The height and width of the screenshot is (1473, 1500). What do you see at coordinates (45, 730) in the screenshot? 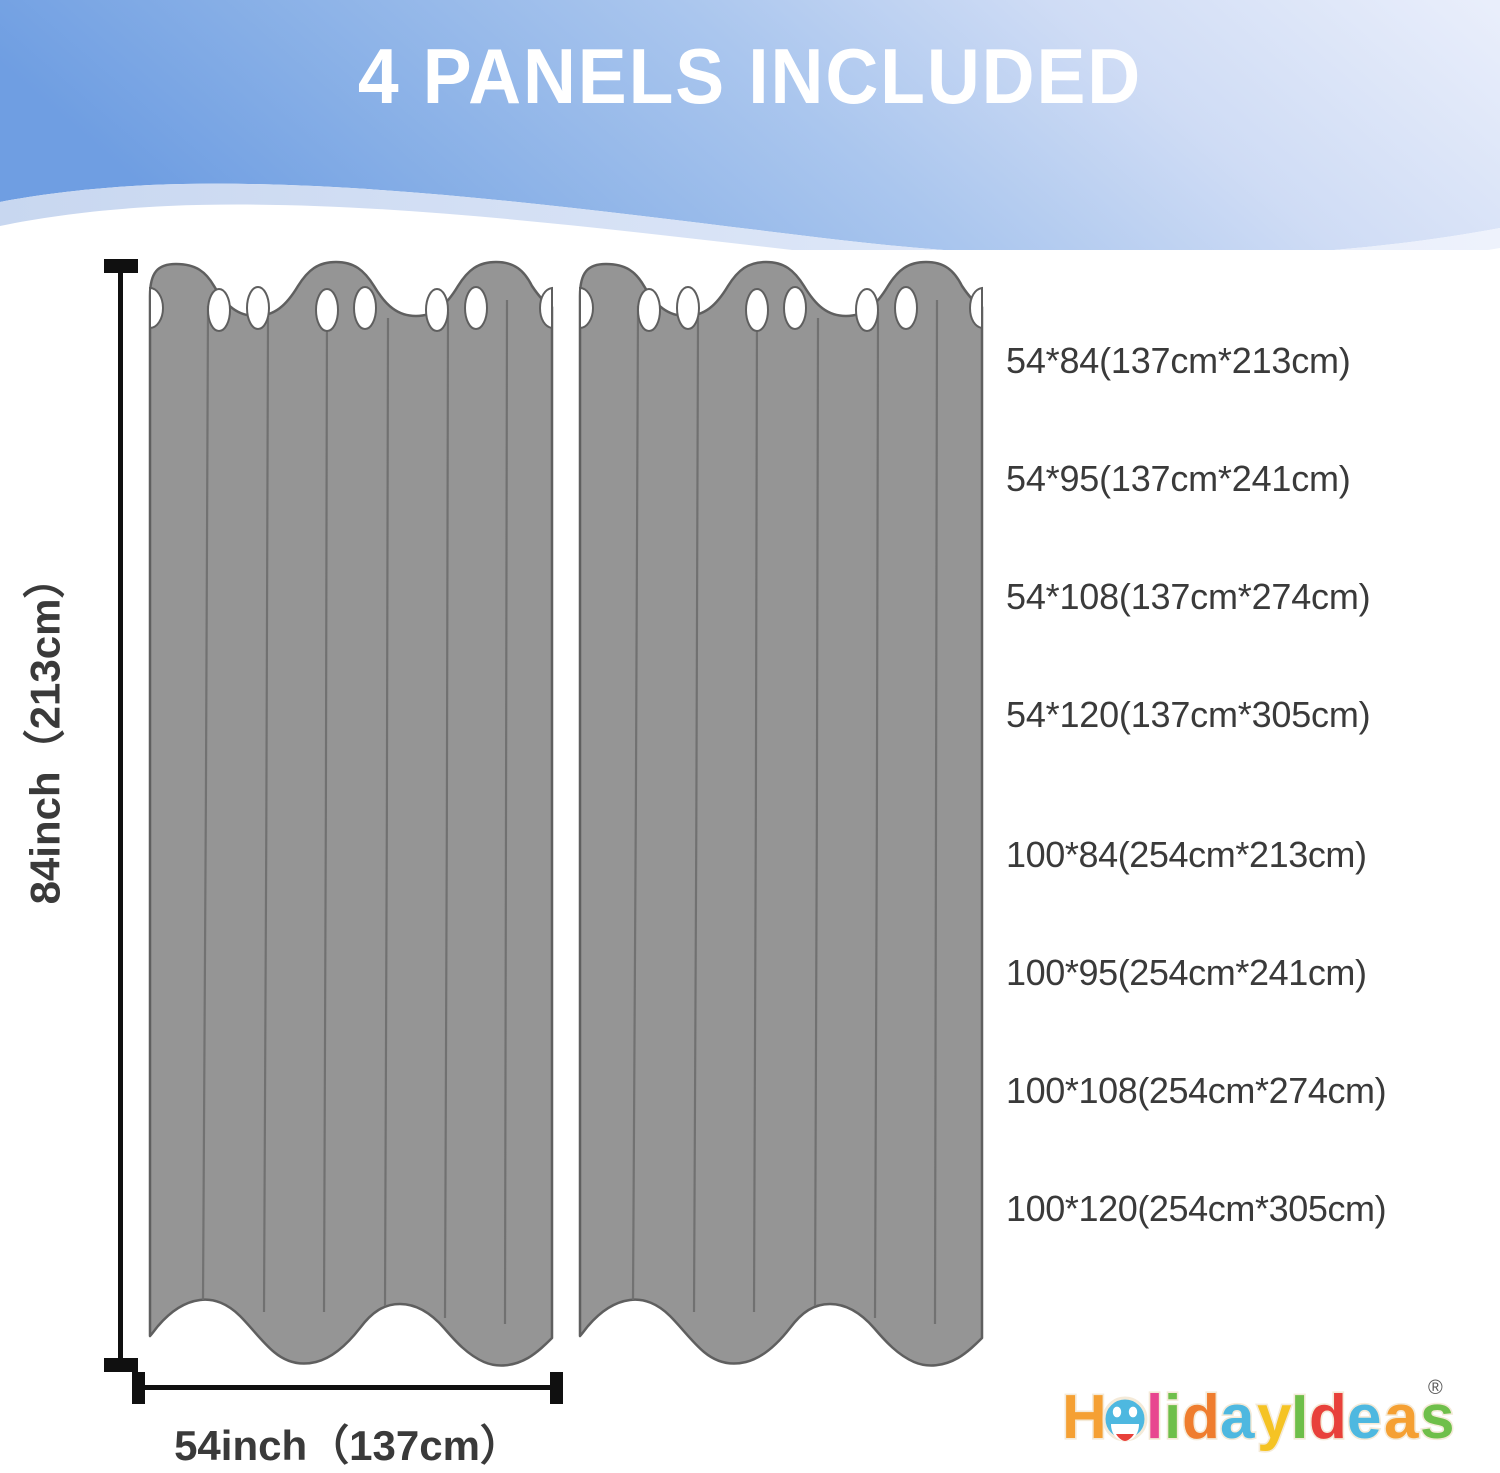
I see `height-dimension-label: 84inch（213cm）` at bounding box center [45, 730].